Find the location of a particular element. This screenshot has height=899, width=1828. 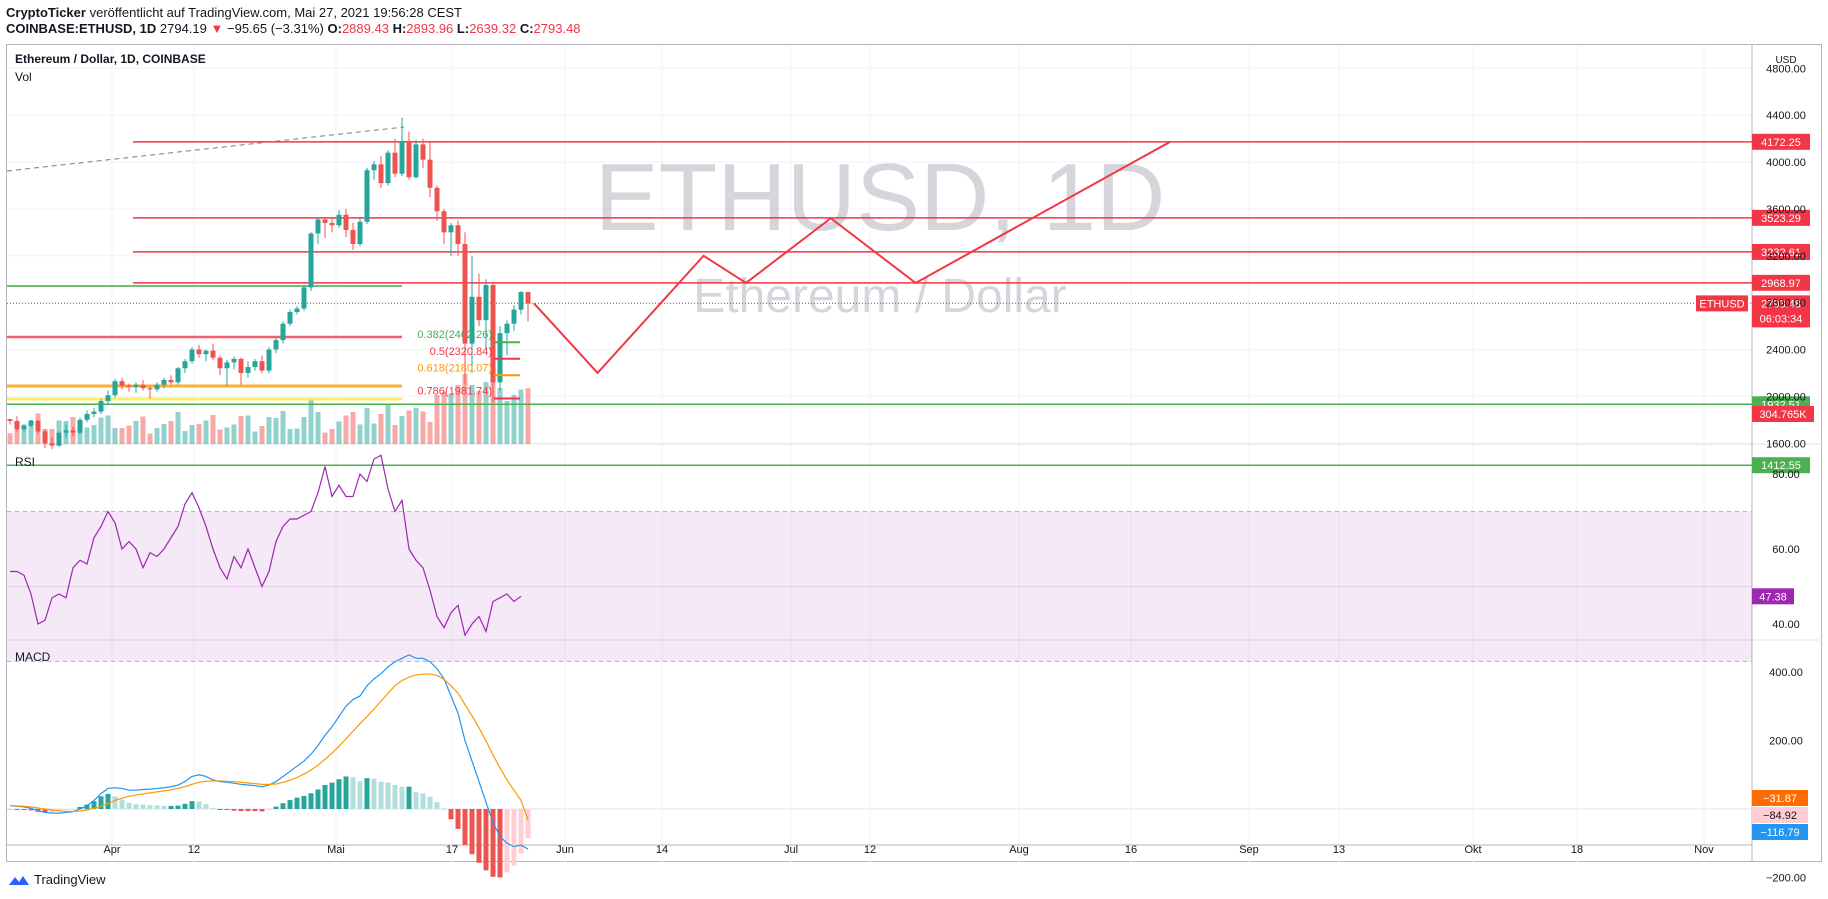

time-tick: 16 is located at coordinates (1131, 850).